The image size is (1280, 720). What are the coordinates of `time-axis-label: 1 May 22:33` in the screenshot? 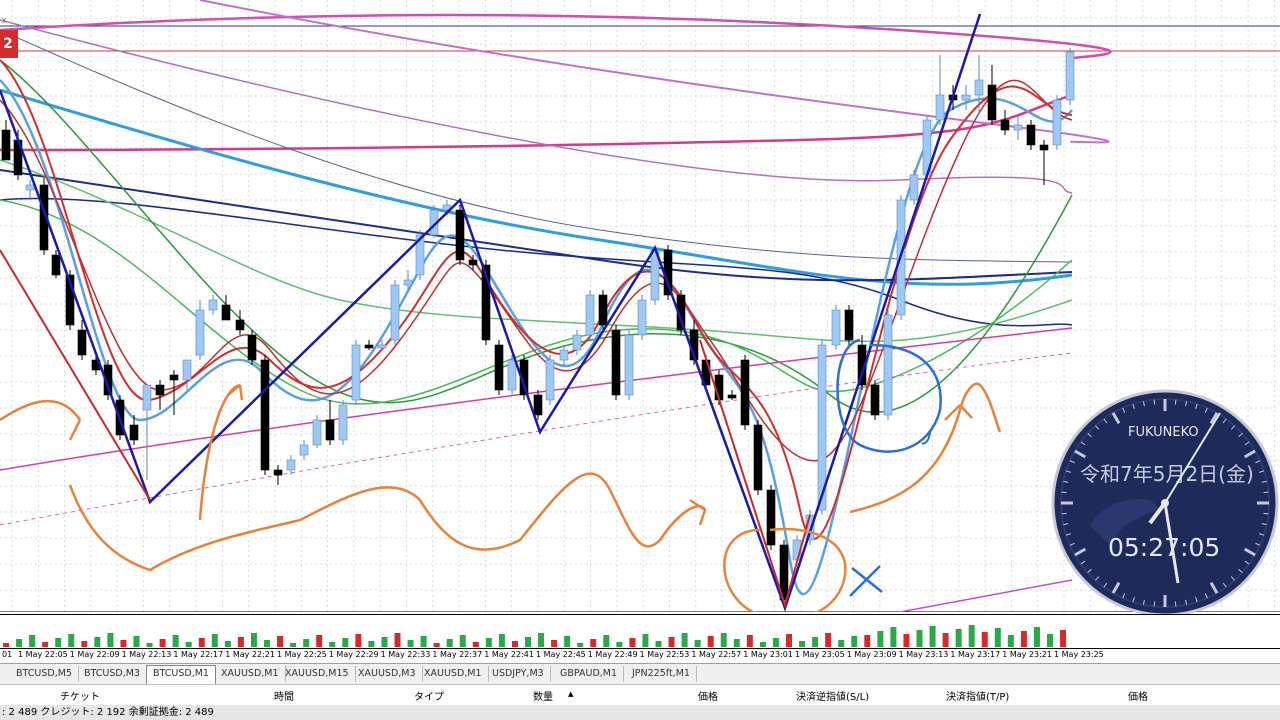 It's located at (405, 654).